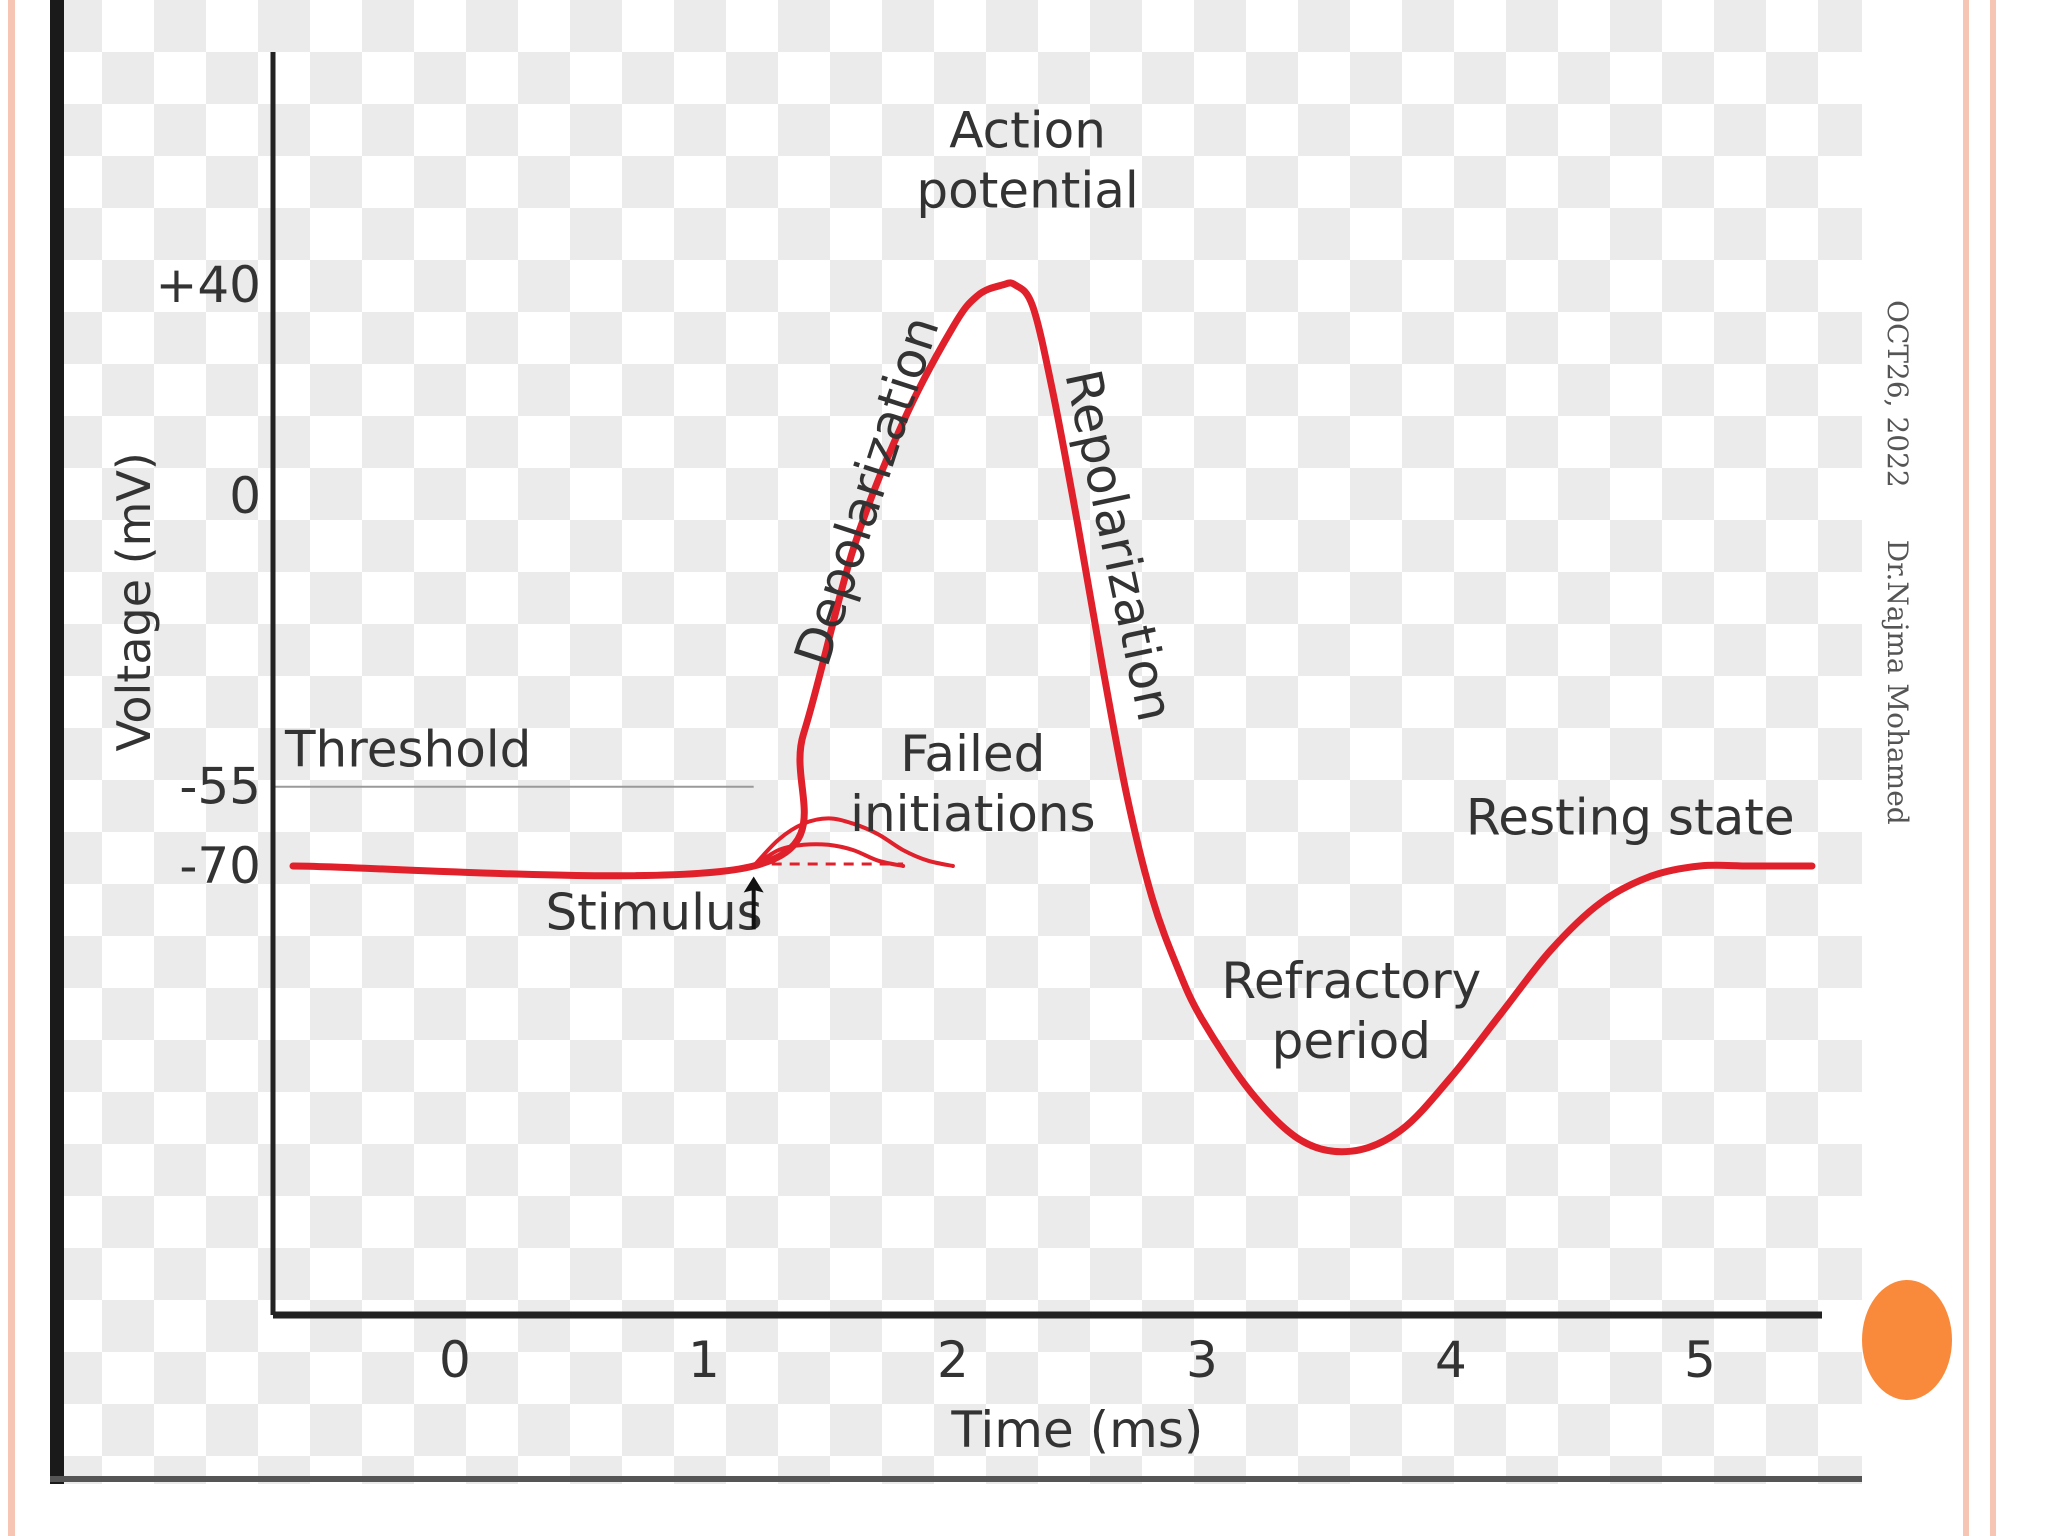 This screenshot has width=2048, height=1536. Describe the element at coordinates (11, 768) in the screenshot. I see `slide-frame-left` at that location.